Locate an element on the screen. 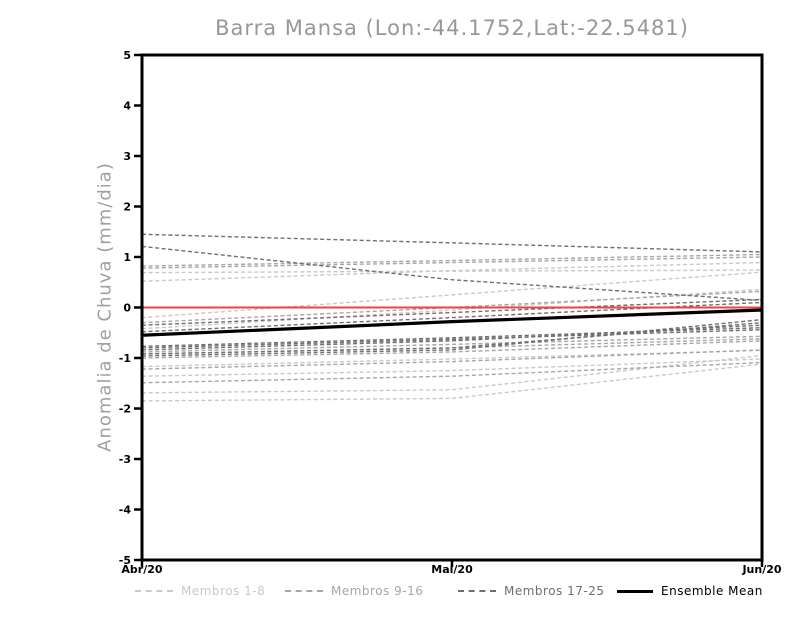 This screenshot has height=618, width=800. ensemble-mean-line is located at coordinates (452, 322).